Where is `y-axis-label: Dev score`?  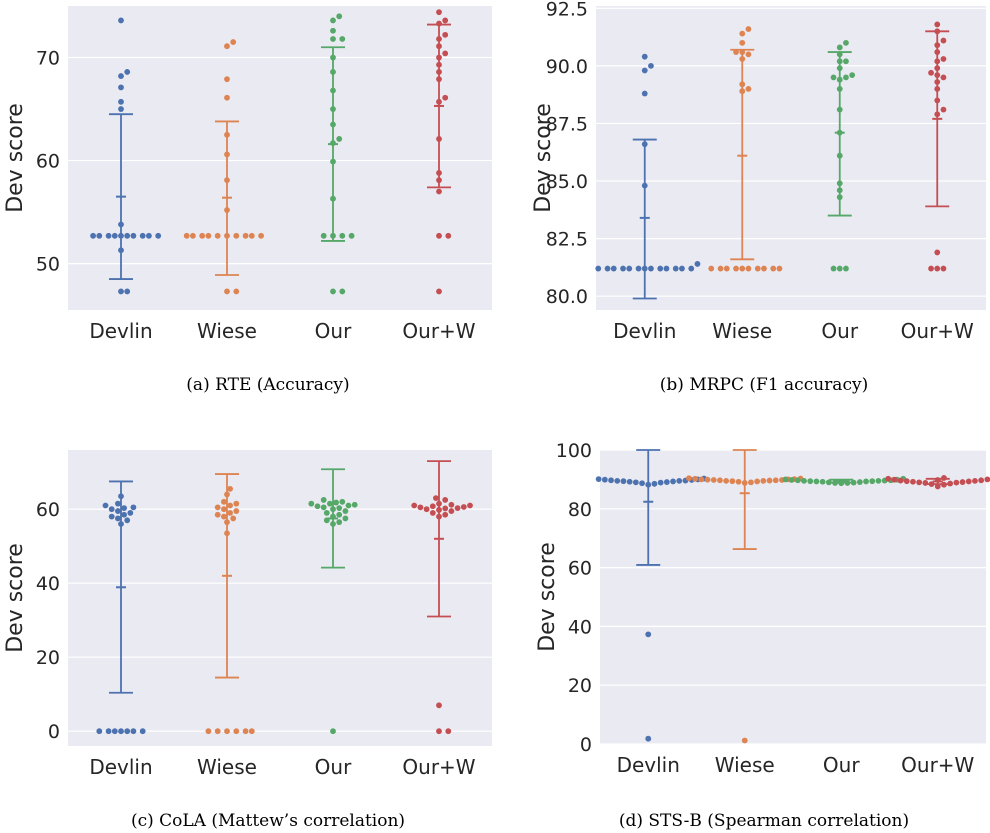
y-axis-label: Dev score is located at coordinates (543, 158).